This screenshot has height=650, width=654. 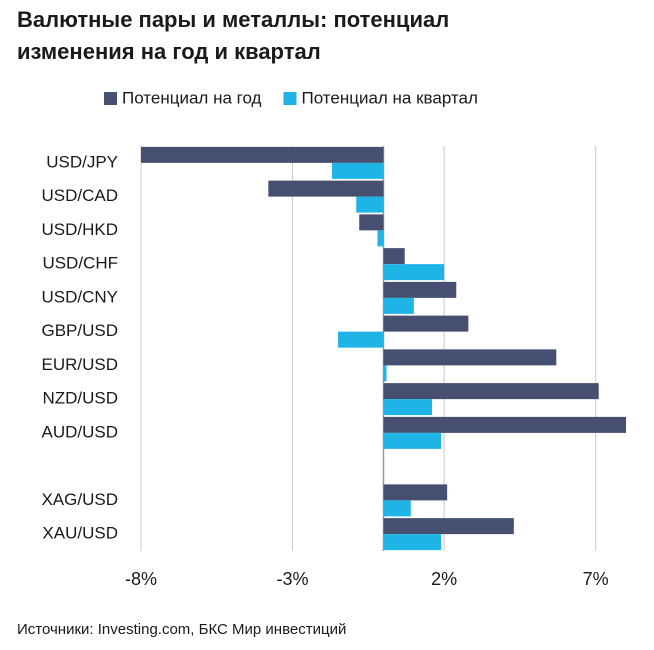 I want to click on y-tick-label: NZD/USD, so click(x=80, y=398).